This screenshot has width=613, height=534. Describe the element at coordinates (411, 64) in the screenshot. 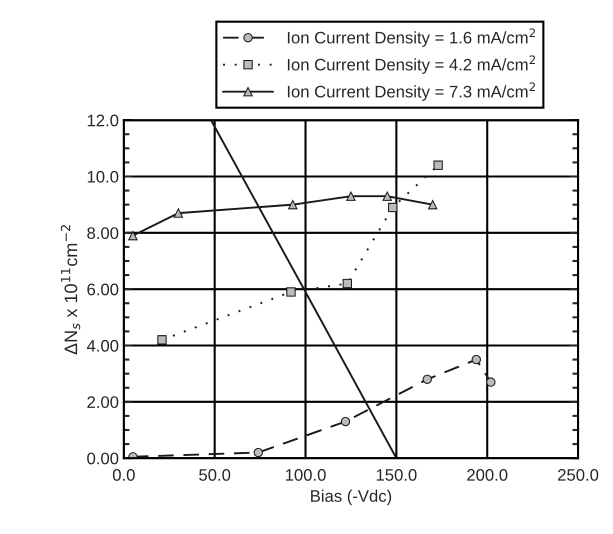

I see `legend-label: Ion Current Density = 4.2 mA/cm$^{2}$` at that location.